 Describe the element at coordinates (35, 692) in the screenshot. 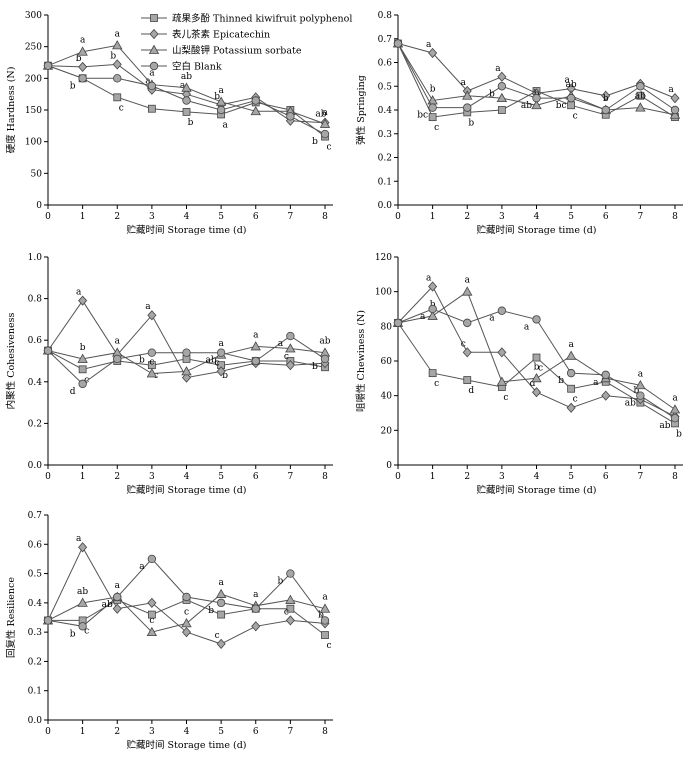

I see `y-tick-label: 0.1` at that location.